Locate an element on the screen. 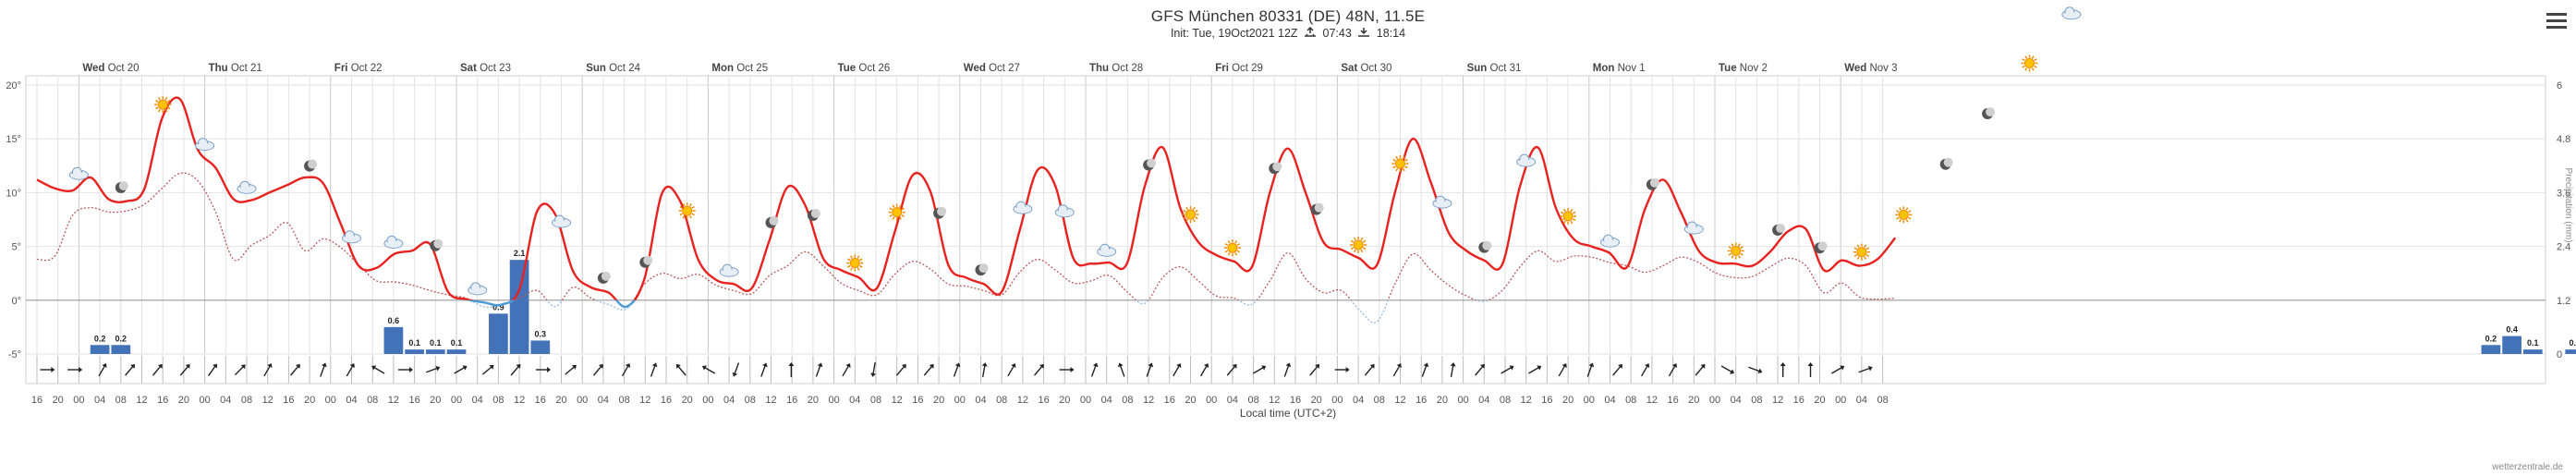  y-axis-tick-label: 10° is located at coordinates (13, 193).